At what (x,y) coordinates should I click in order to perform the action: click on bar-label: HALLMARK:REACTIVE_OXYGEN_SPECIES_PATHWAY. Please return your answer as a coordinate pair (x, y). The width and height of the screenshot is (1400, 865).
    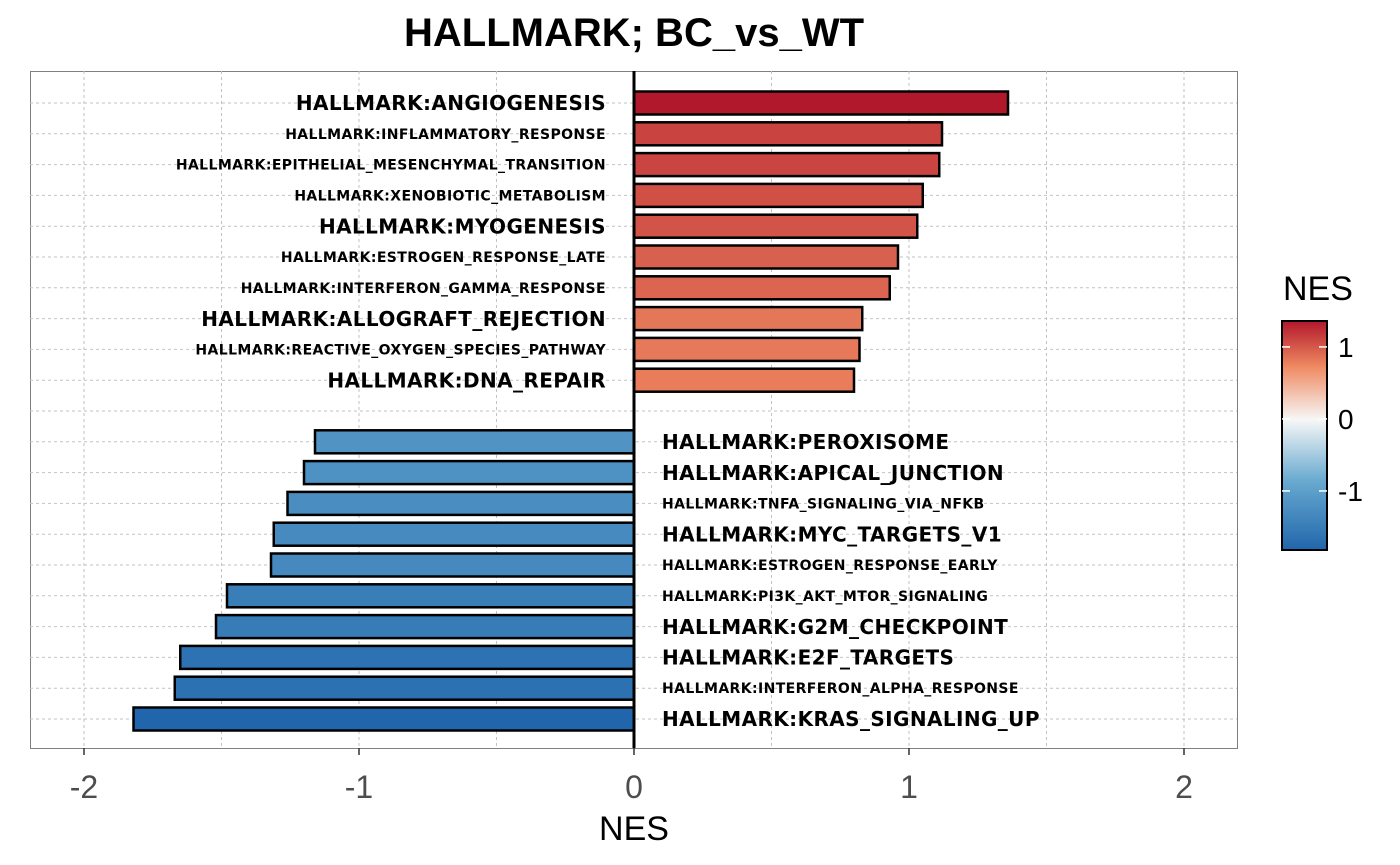
    Looking at the image, I should click on (400, 350).